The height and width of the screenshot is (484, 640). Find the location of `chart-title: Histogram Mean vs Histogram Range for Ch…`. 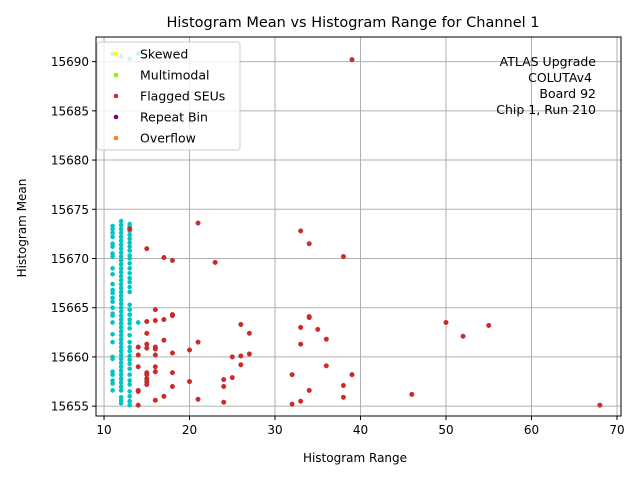

chart-title: Histogram Mean vs Histogram Range for Ch… is located at coordinates (353, 23).